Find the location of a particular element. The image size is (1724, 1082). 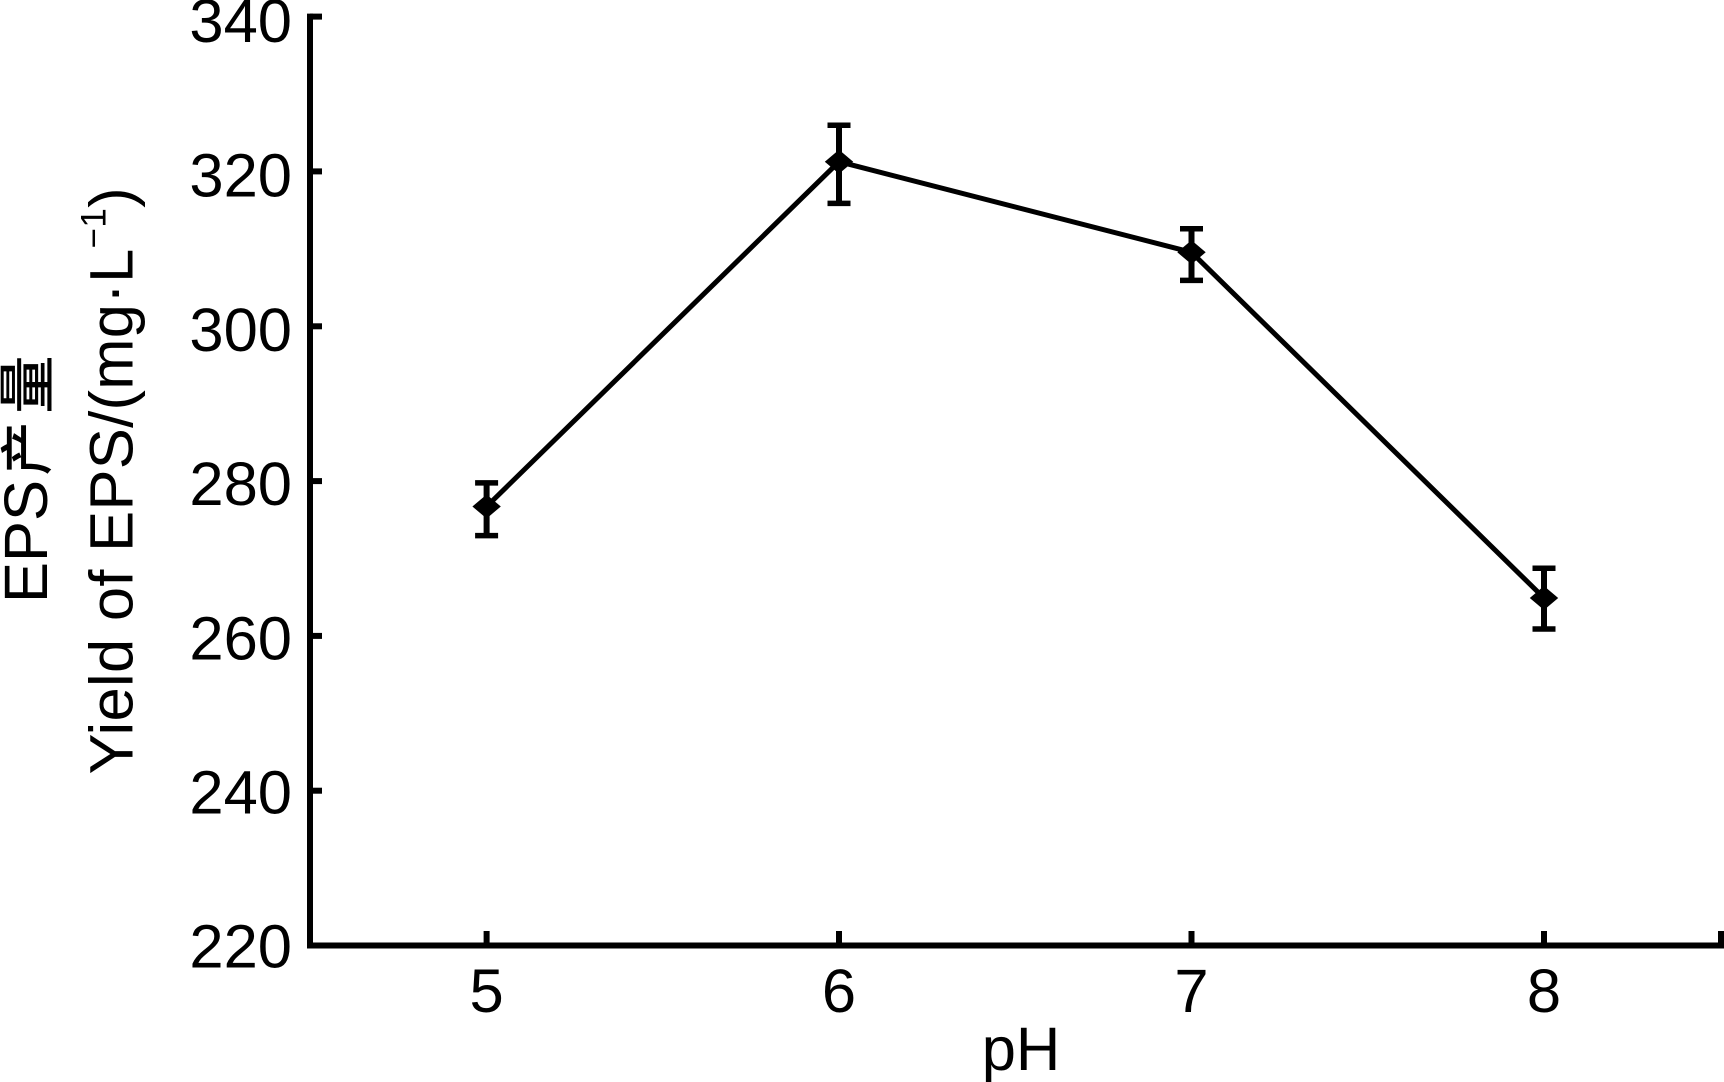

svg-text: 280 is located at coordinates (240, 484).